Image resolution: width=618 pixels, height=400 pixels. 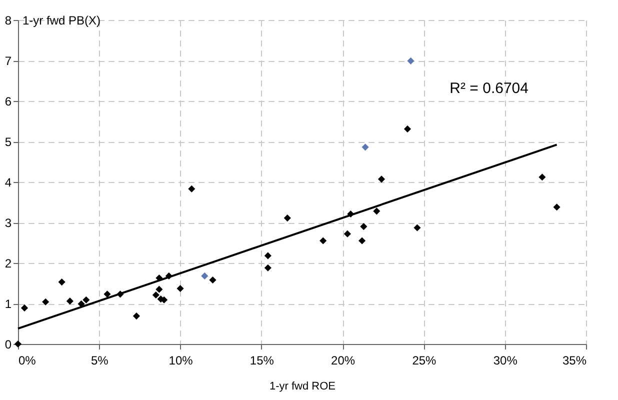 I want to click on x-tick-label: 30%, so click(x=505, y=361).